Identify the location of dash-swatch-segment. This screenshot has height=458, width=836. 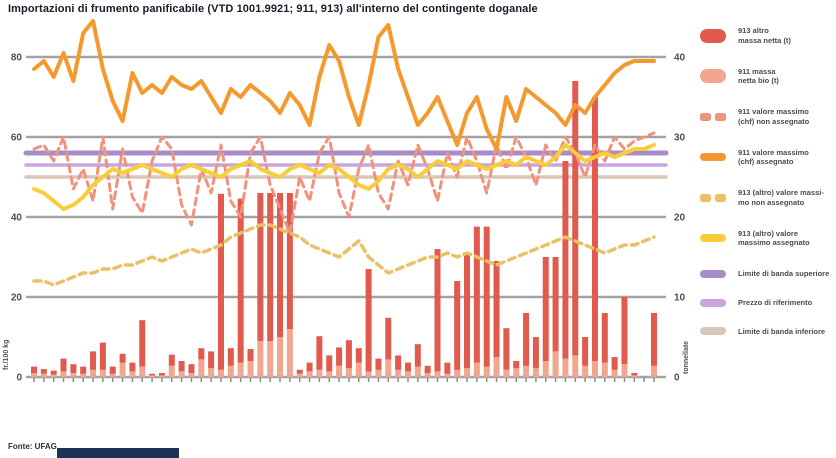
(720, 116).